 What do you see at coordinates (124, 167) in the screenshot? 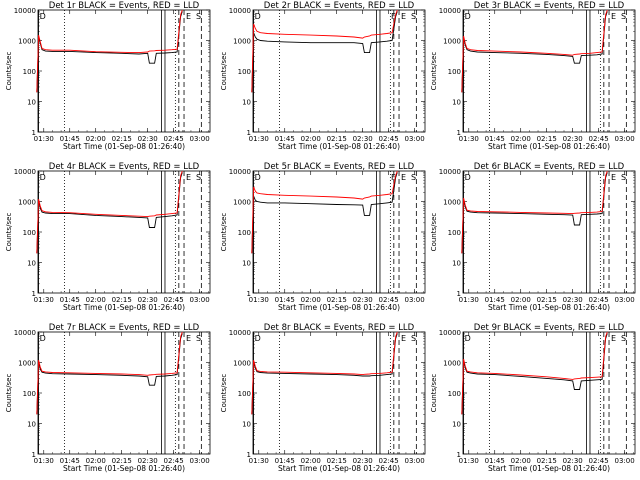
I see `chart-title: Det 4r BLACK = Events, RED = LLD` at bounding box center [124, 167].